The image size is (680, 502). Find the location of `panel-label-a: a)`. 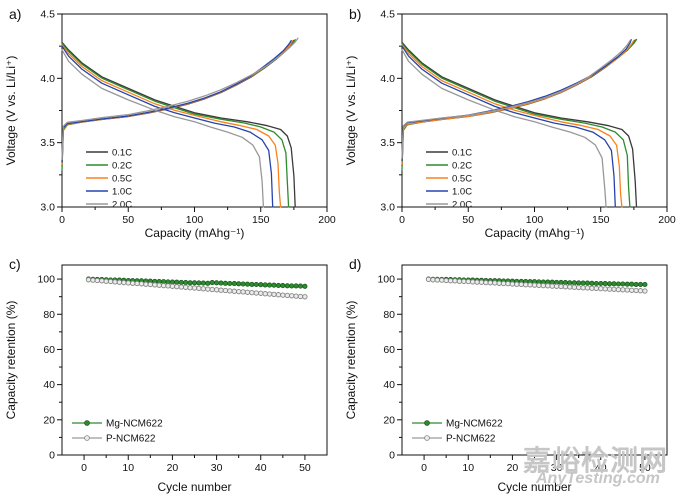

panel-label-a: a) is located at coordinates (15, 14).